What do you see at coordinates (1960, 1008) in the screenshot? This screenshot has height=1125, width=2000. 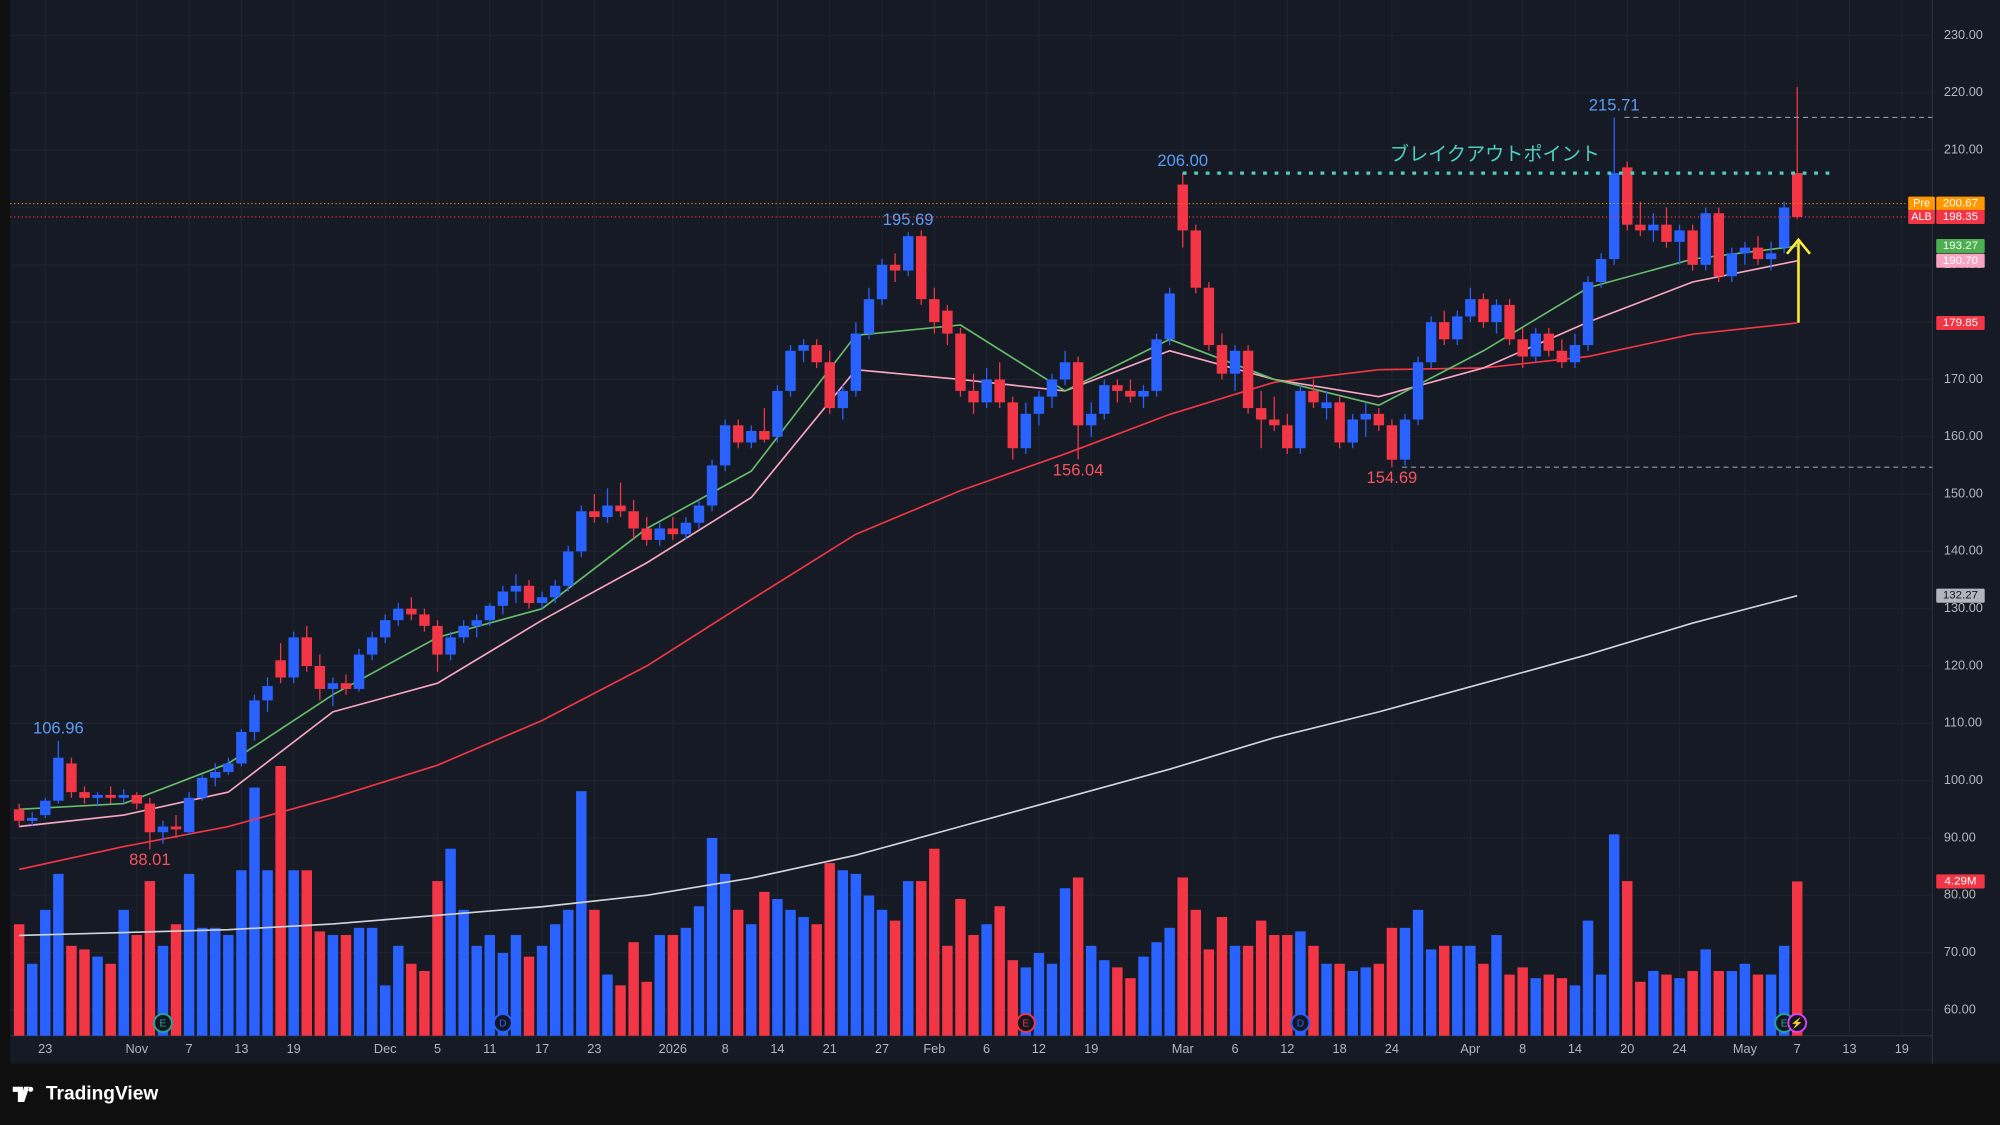 I see `y-tick-label: 60.00` at bounding box center [1960, 1008].